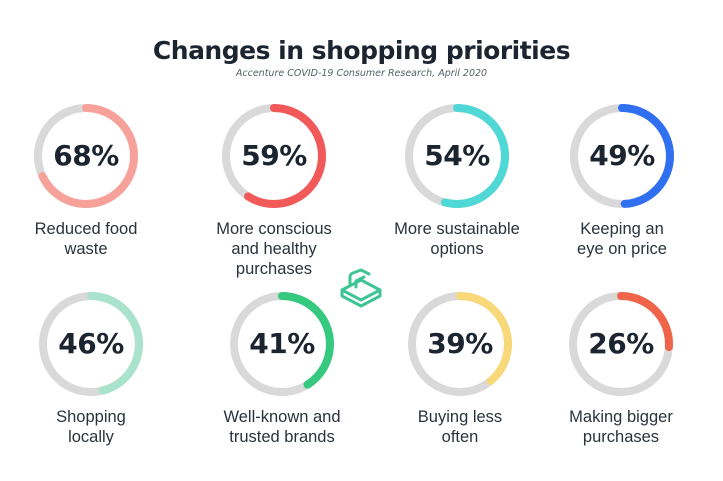 This screenshot has width=723, height=481. What do you see at coordinates (622, 239) in the screenshot?
I see `stat-label: Keeping an eye on price` at bounding box center [622, 239].